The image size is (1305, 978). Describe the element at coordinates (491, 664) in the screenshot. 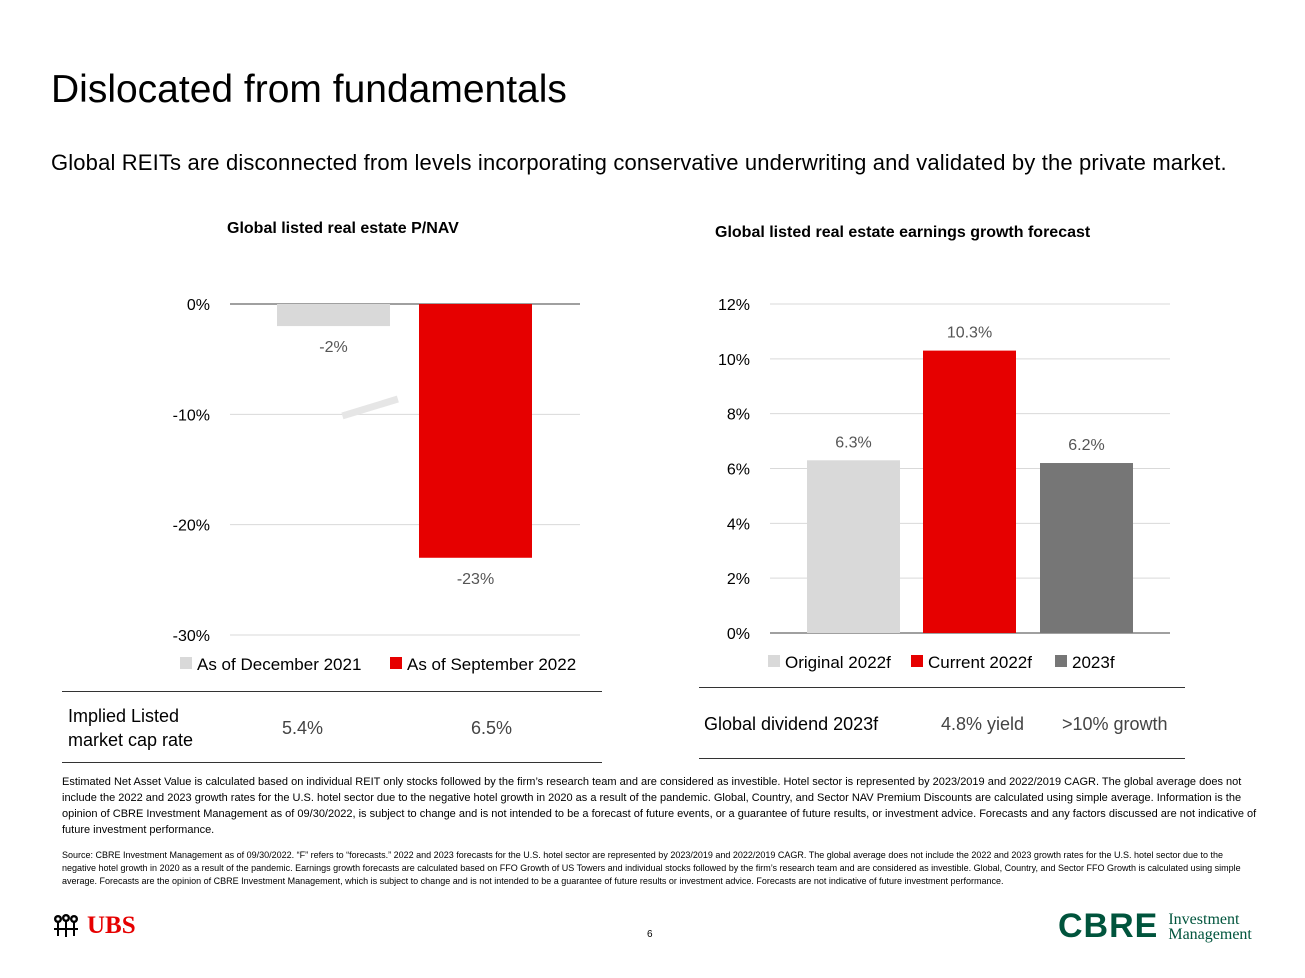

I see `legend-label: As of September 2022` at that location.